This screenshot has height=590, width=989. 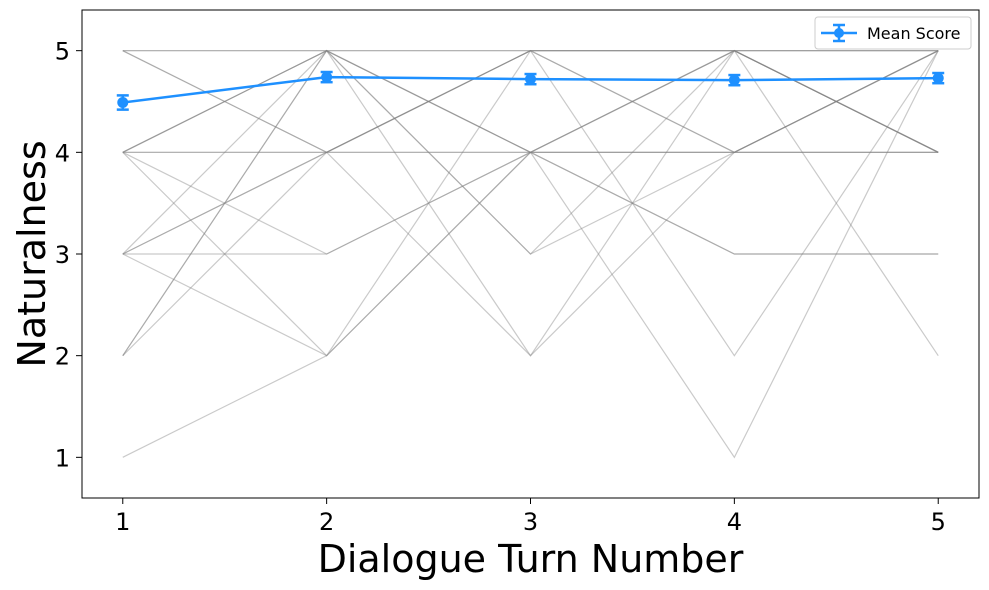 What do you see at coordinates (32, 253) in the screenshot?
I see `y-axis-label: Naturalness` at bounding box center [32, 253].